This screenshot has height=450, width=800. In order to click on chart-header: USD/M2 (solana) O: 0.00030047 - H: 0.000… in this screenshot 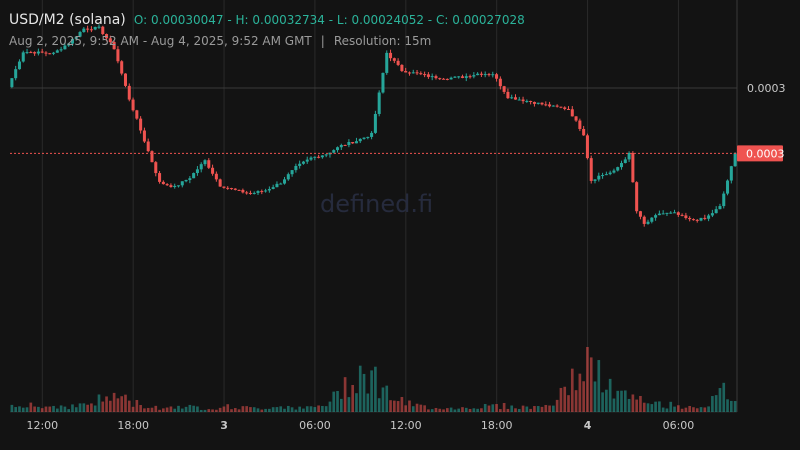, I will do `click(267, 29)`.